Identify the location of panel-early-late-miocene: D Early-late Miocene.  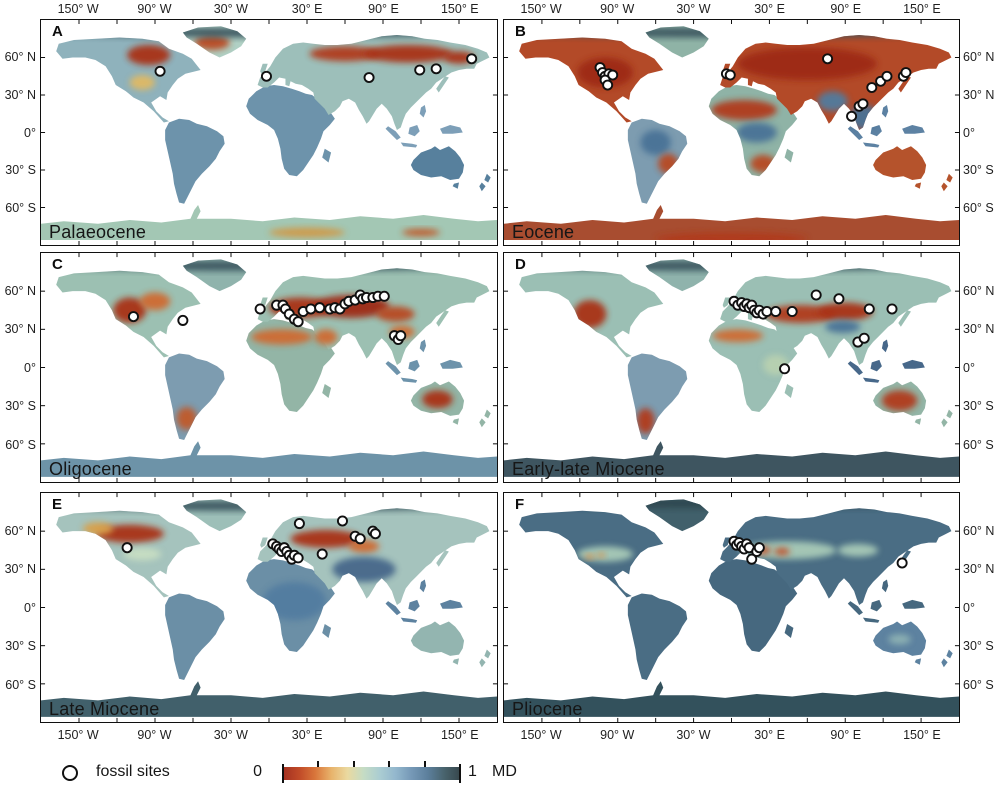
(731, 367).